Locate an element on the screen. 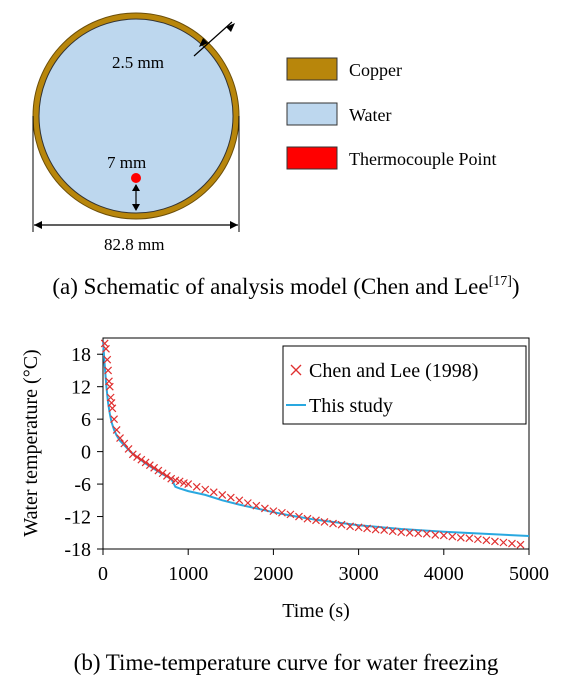 The image size is (572, 684). x-tick-label: 5000 is located at coordinates (529, 574).